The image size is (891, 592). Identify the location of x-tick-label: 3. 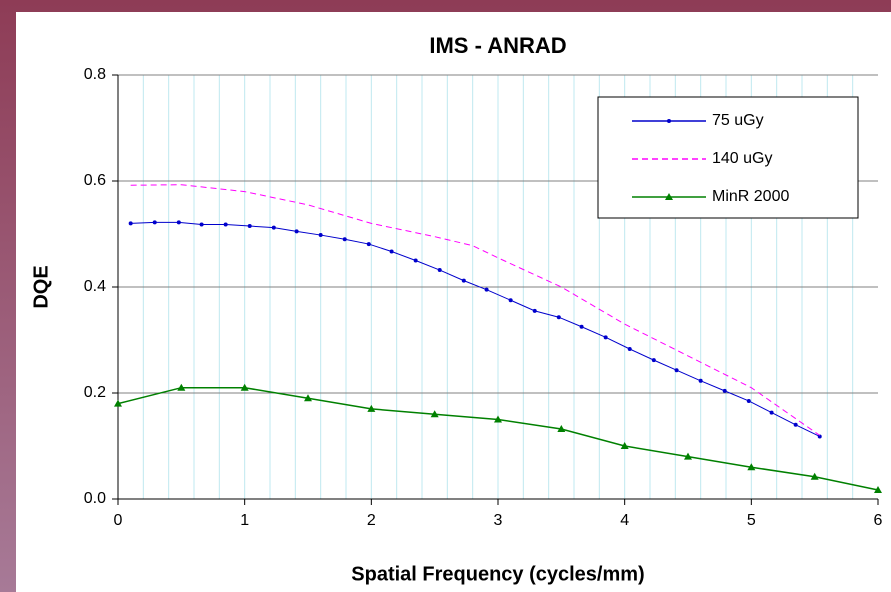
(498, 520).